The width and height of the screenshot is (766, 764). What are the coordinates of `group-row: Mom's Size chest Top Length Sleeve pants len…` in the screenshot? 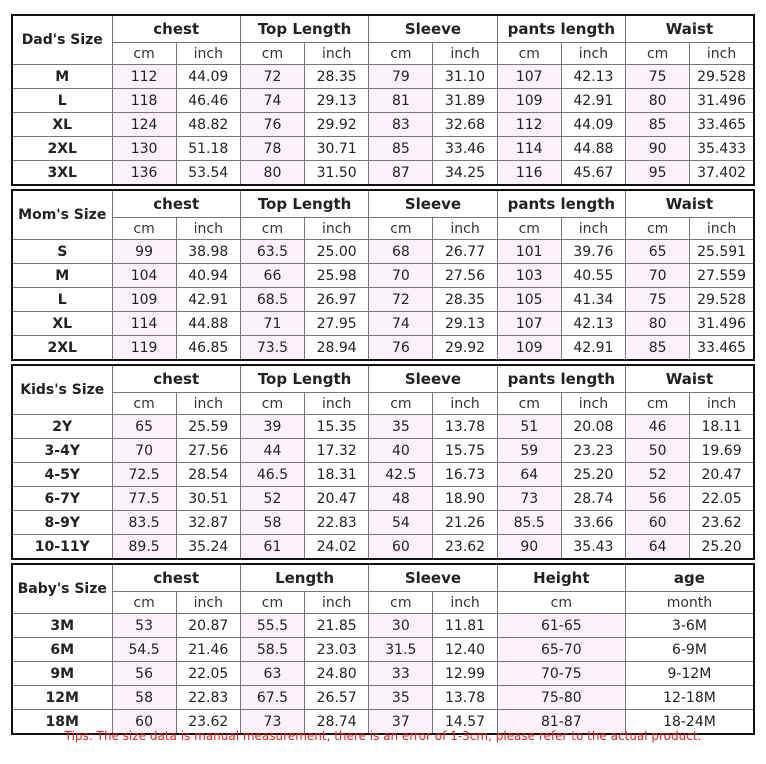 It's located at (383, 214).